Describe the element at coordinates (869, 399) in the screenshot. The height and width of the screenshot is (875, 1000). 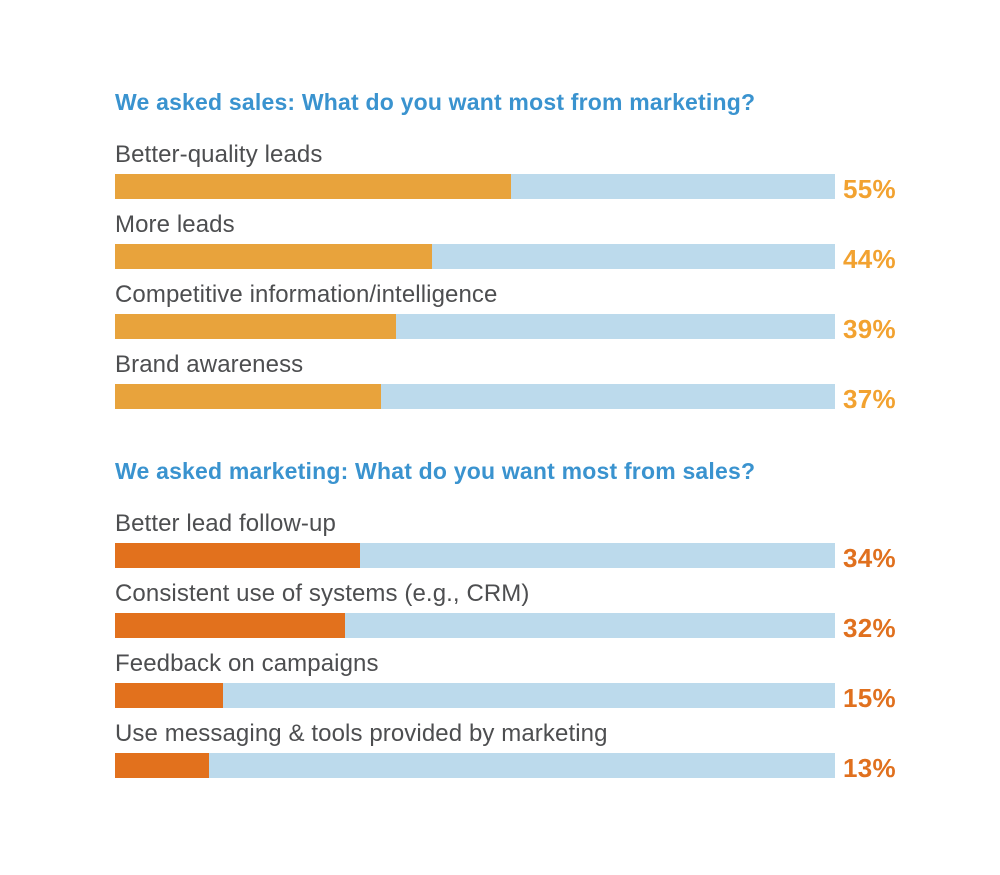
I see `bar-value-label: 37%` at that location.